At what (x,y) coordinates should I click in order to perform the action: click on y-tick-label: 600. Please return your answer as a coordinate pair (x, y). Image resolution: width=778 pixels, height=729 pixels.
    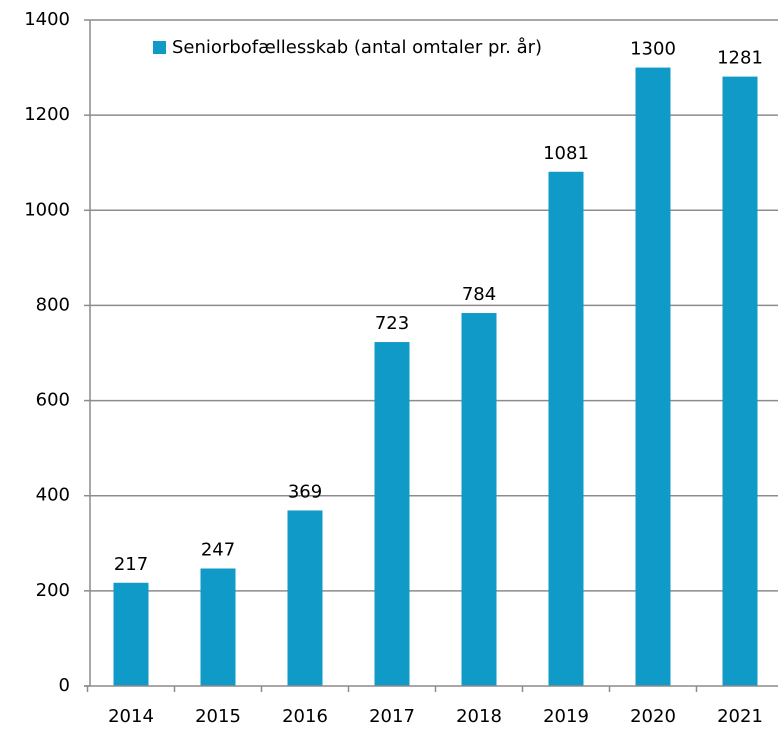
    Looking at the image, I should click on (53, 400).